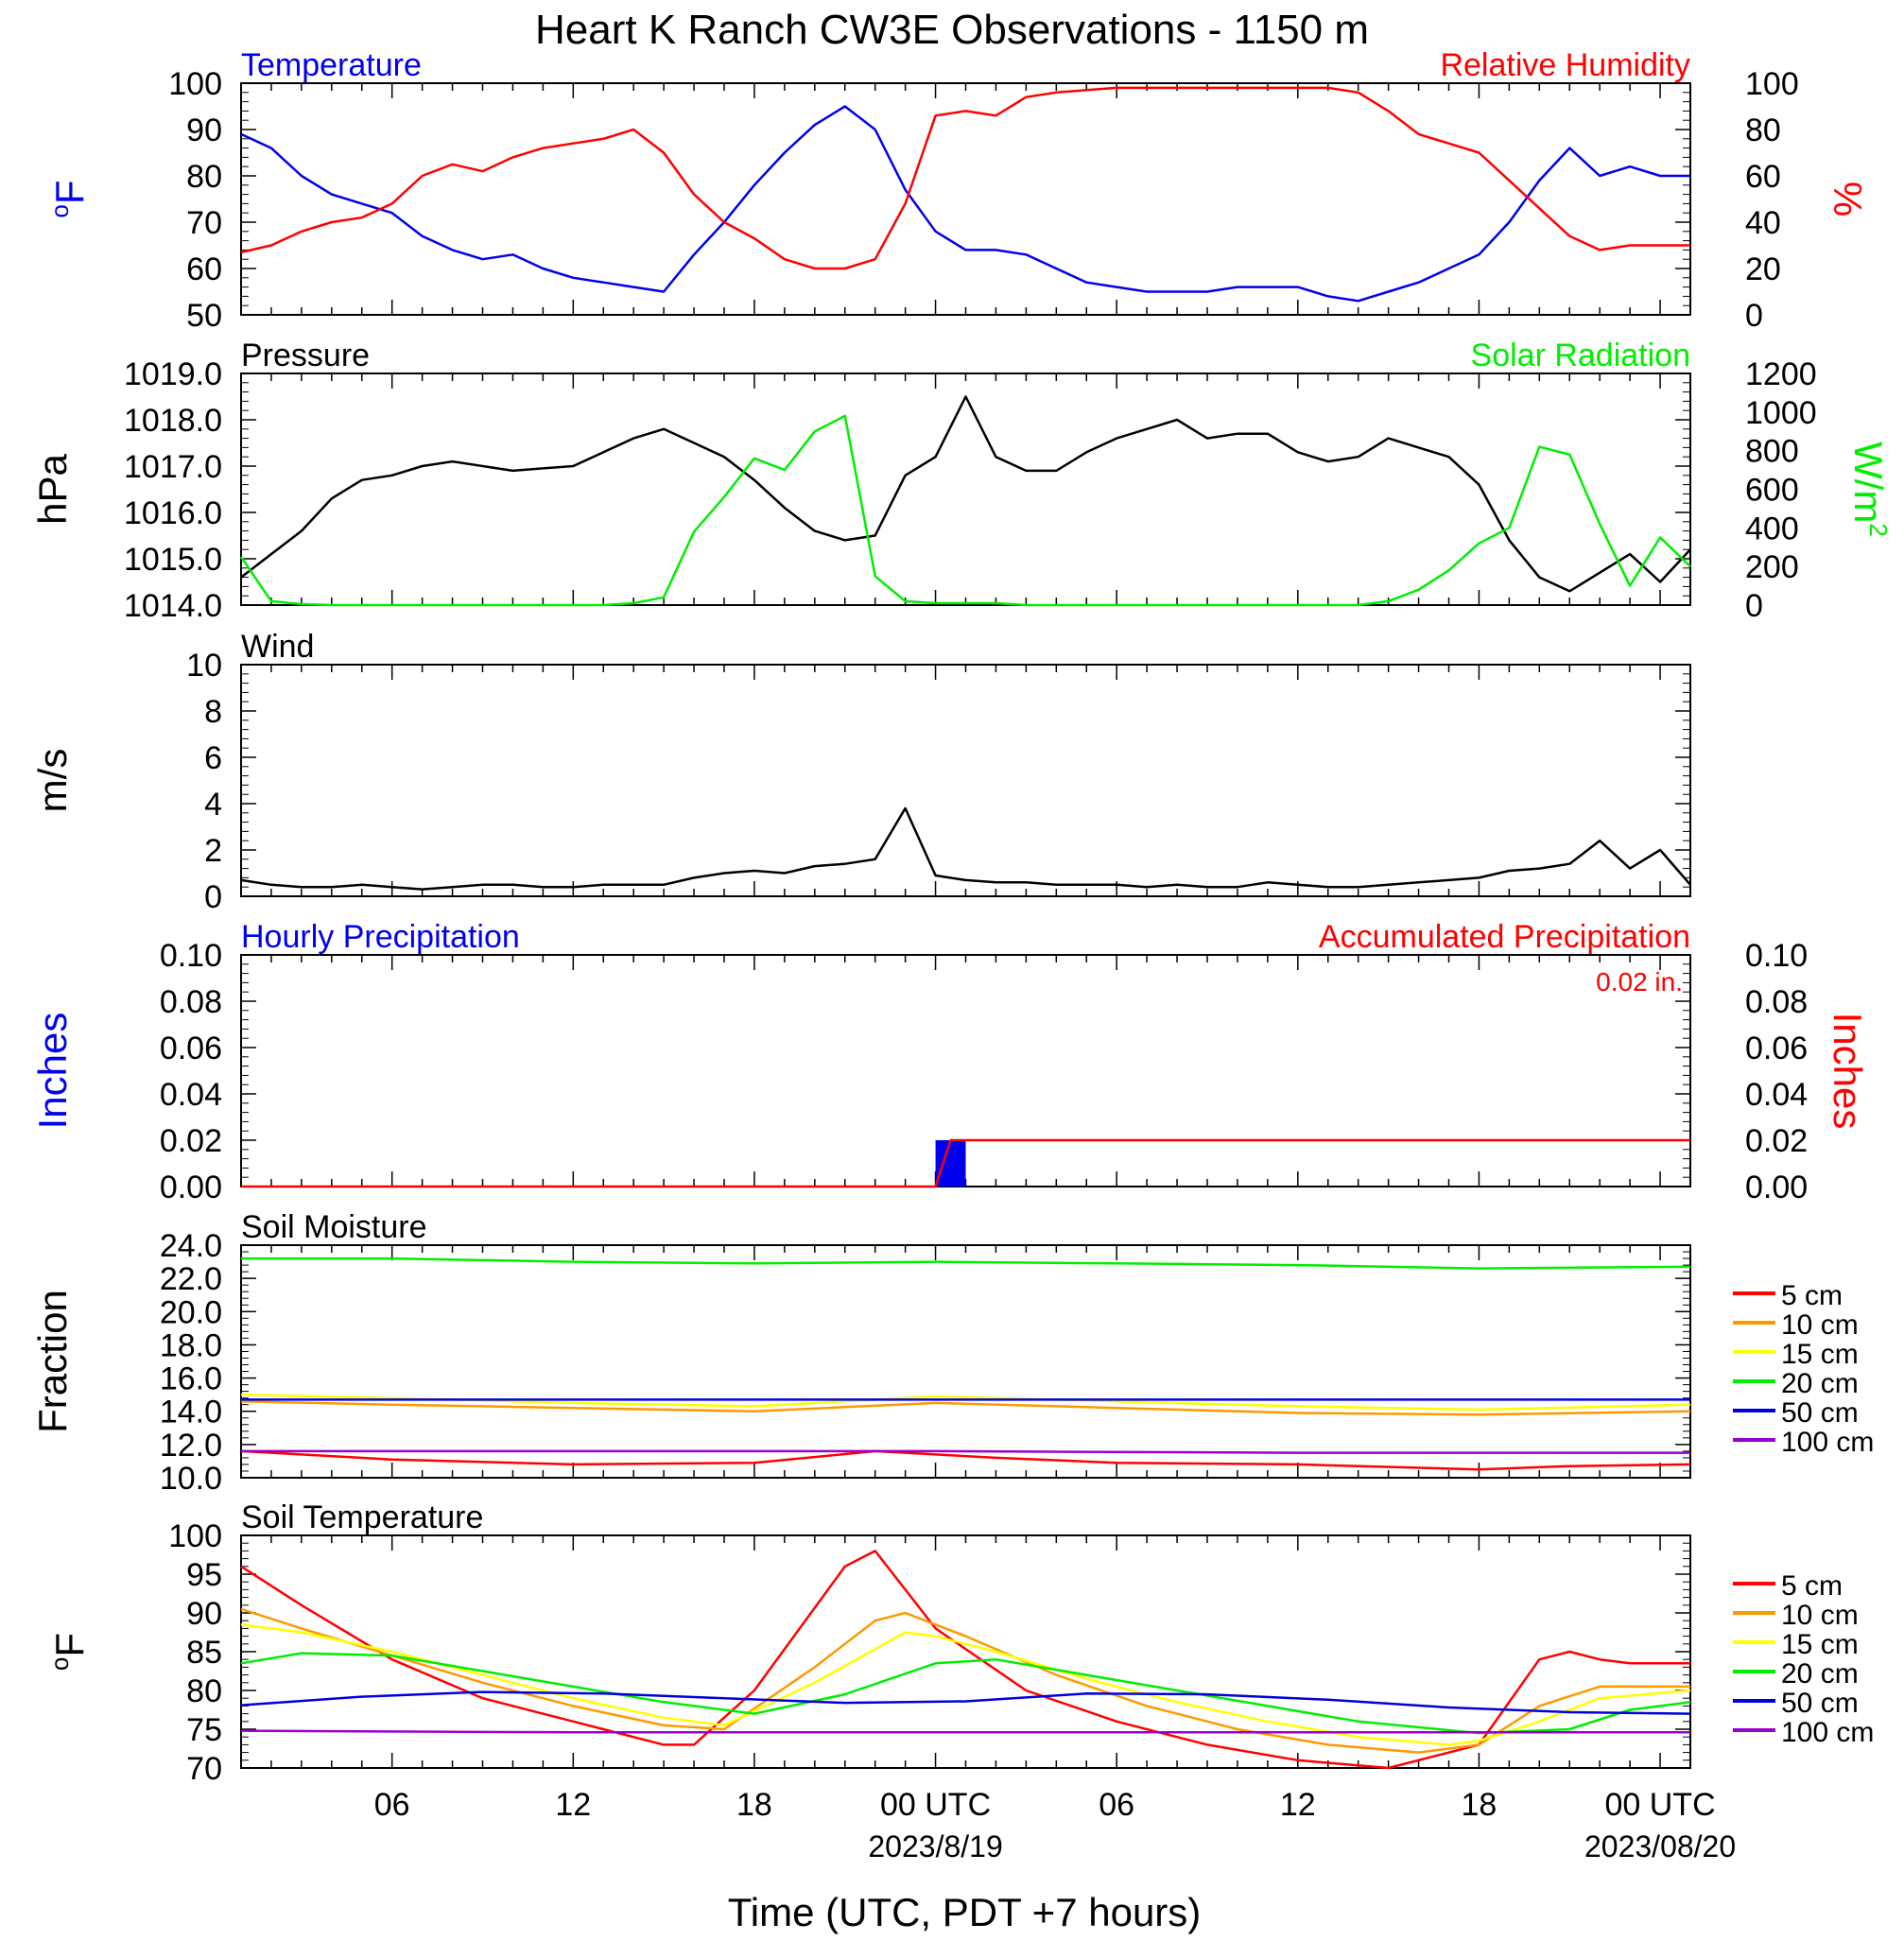 Image resolution: width=1904 pixels, height=1941 pixels. What do you see at coordinates (305, 356) in the screenshot?
I see `panel-title-left: Pressure` at bounding box center [305, 356].